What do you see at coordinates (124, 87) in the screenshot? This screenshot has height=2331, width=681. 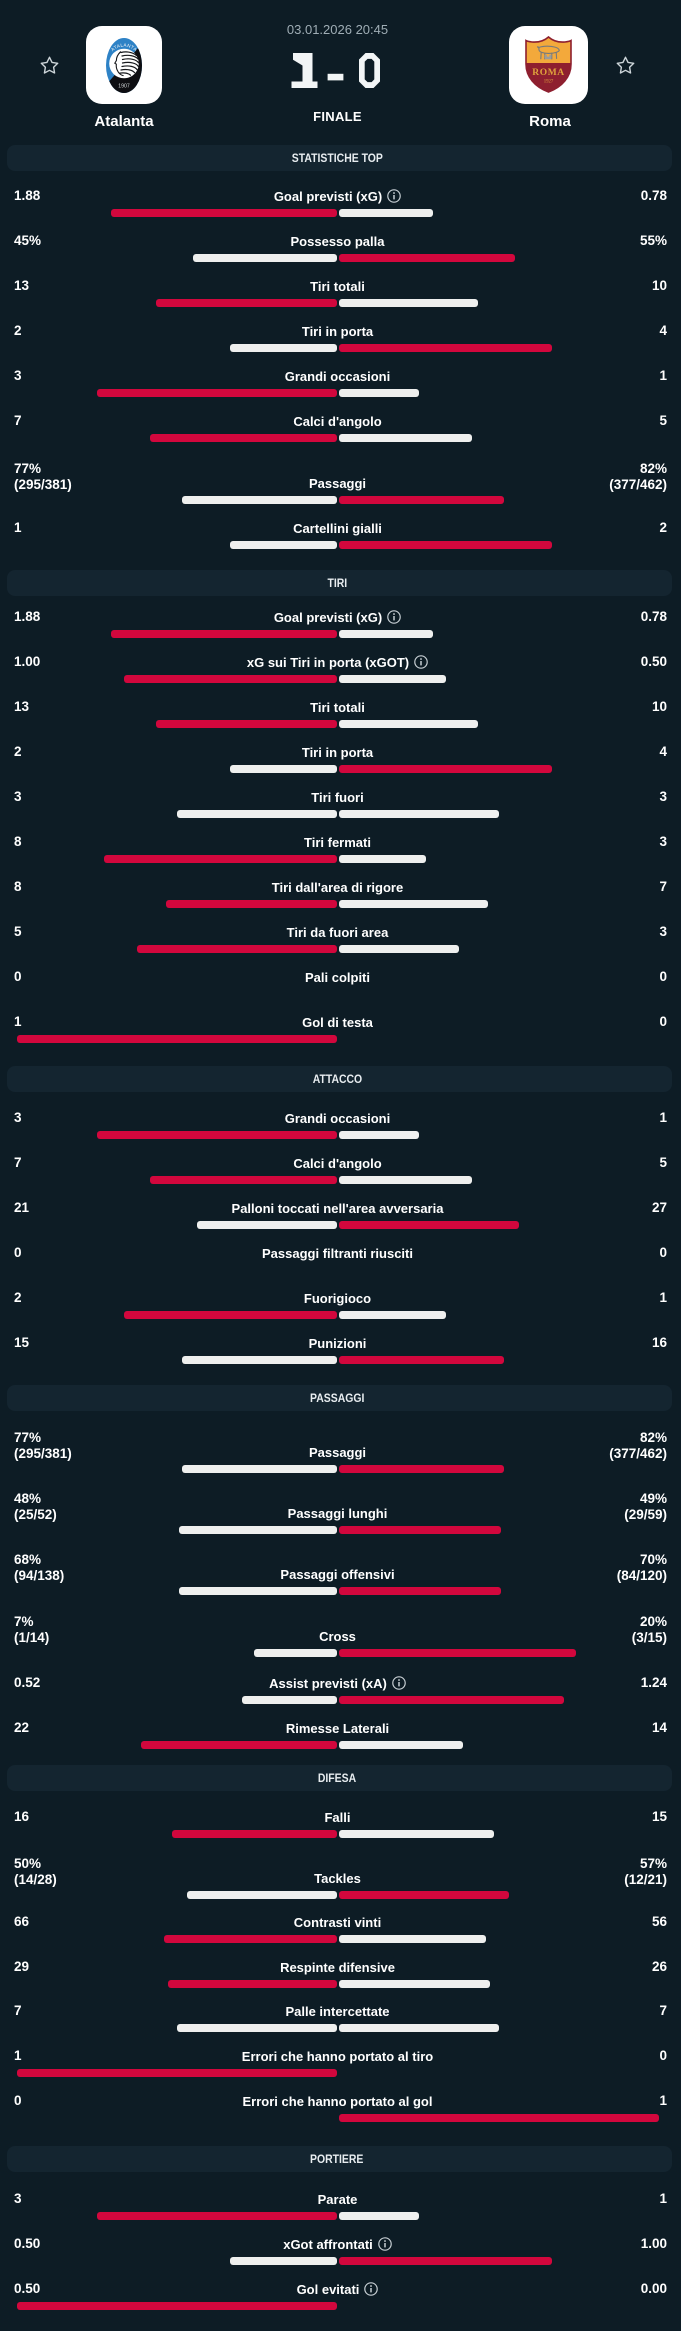 I see `svg-text: 1907` at bounding box center [124, 87].